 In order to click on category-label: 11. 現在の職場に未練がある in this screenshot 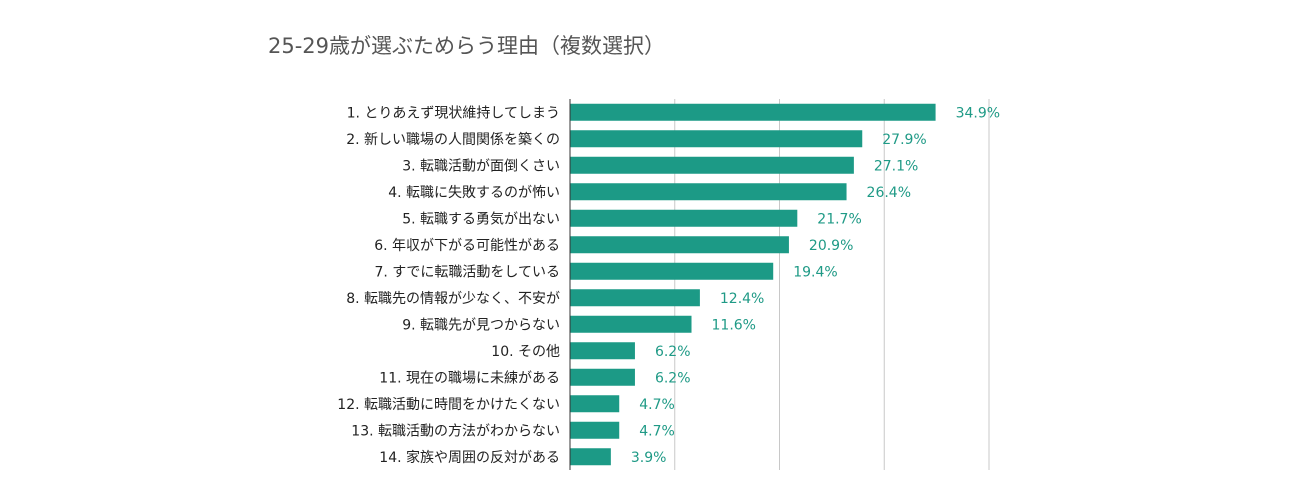, I will do `click(469, 378)`.